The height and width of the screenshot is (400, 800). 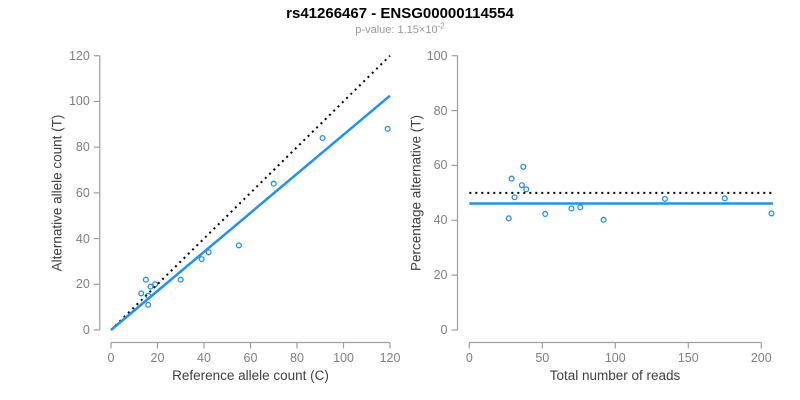 What do you see at coordinates (761, 357) in the screenshot?
I see `x-tick-label: 200` at bounding box center [761, 357].